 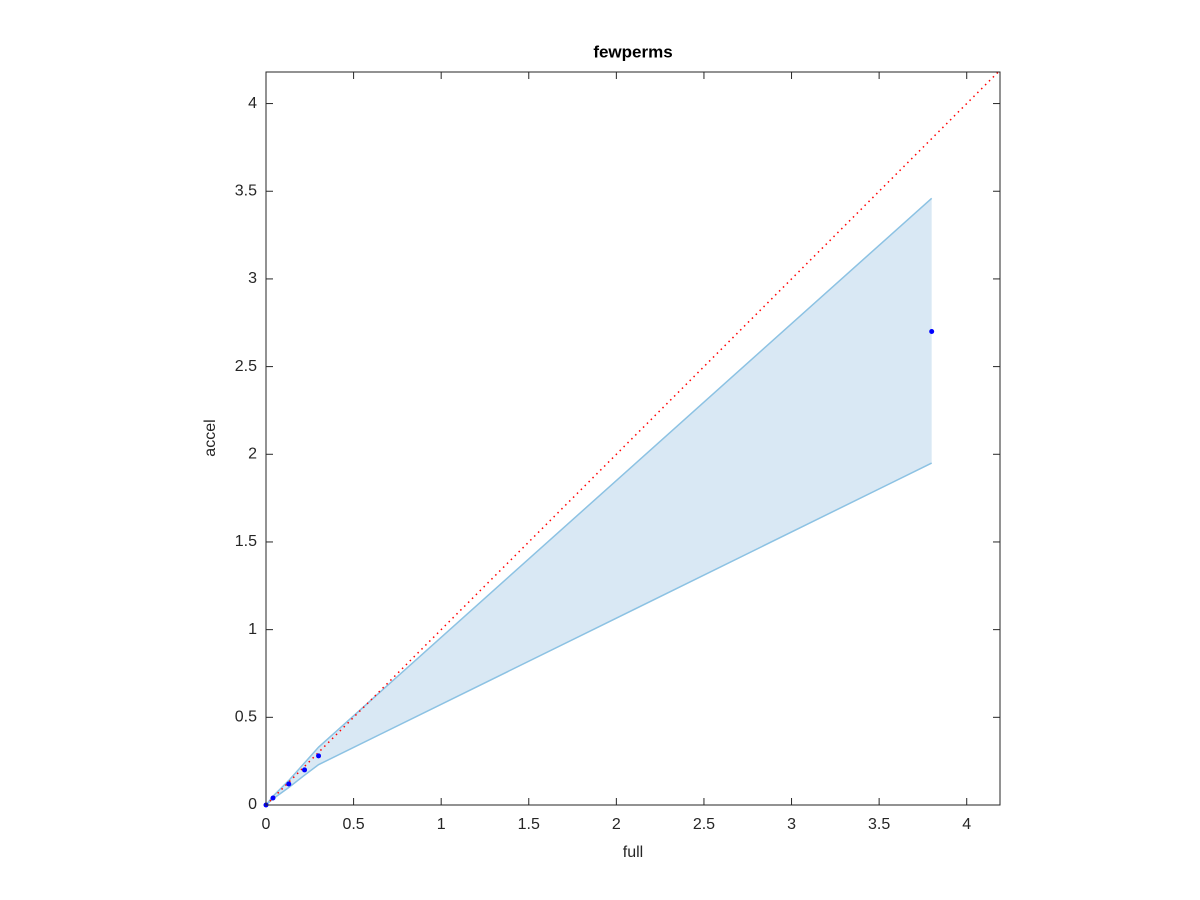 I want to click on y-axis-label: accel, so click(x=210, y=437).